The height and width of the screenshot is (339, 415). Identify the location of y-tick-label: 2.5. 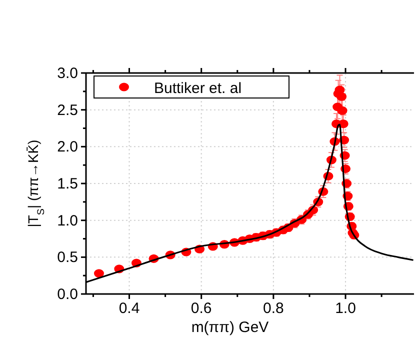
(67, 110).